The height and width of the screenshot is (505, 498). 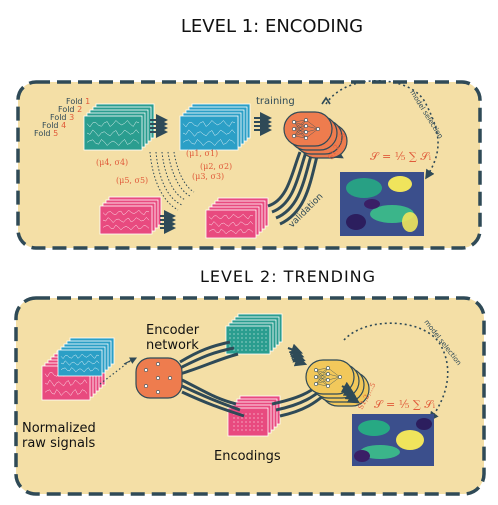 What do you see at coordinates (168, 222) in the screenshot?
I see `arrows-val-to-norm` at bounding box center [168, 222].